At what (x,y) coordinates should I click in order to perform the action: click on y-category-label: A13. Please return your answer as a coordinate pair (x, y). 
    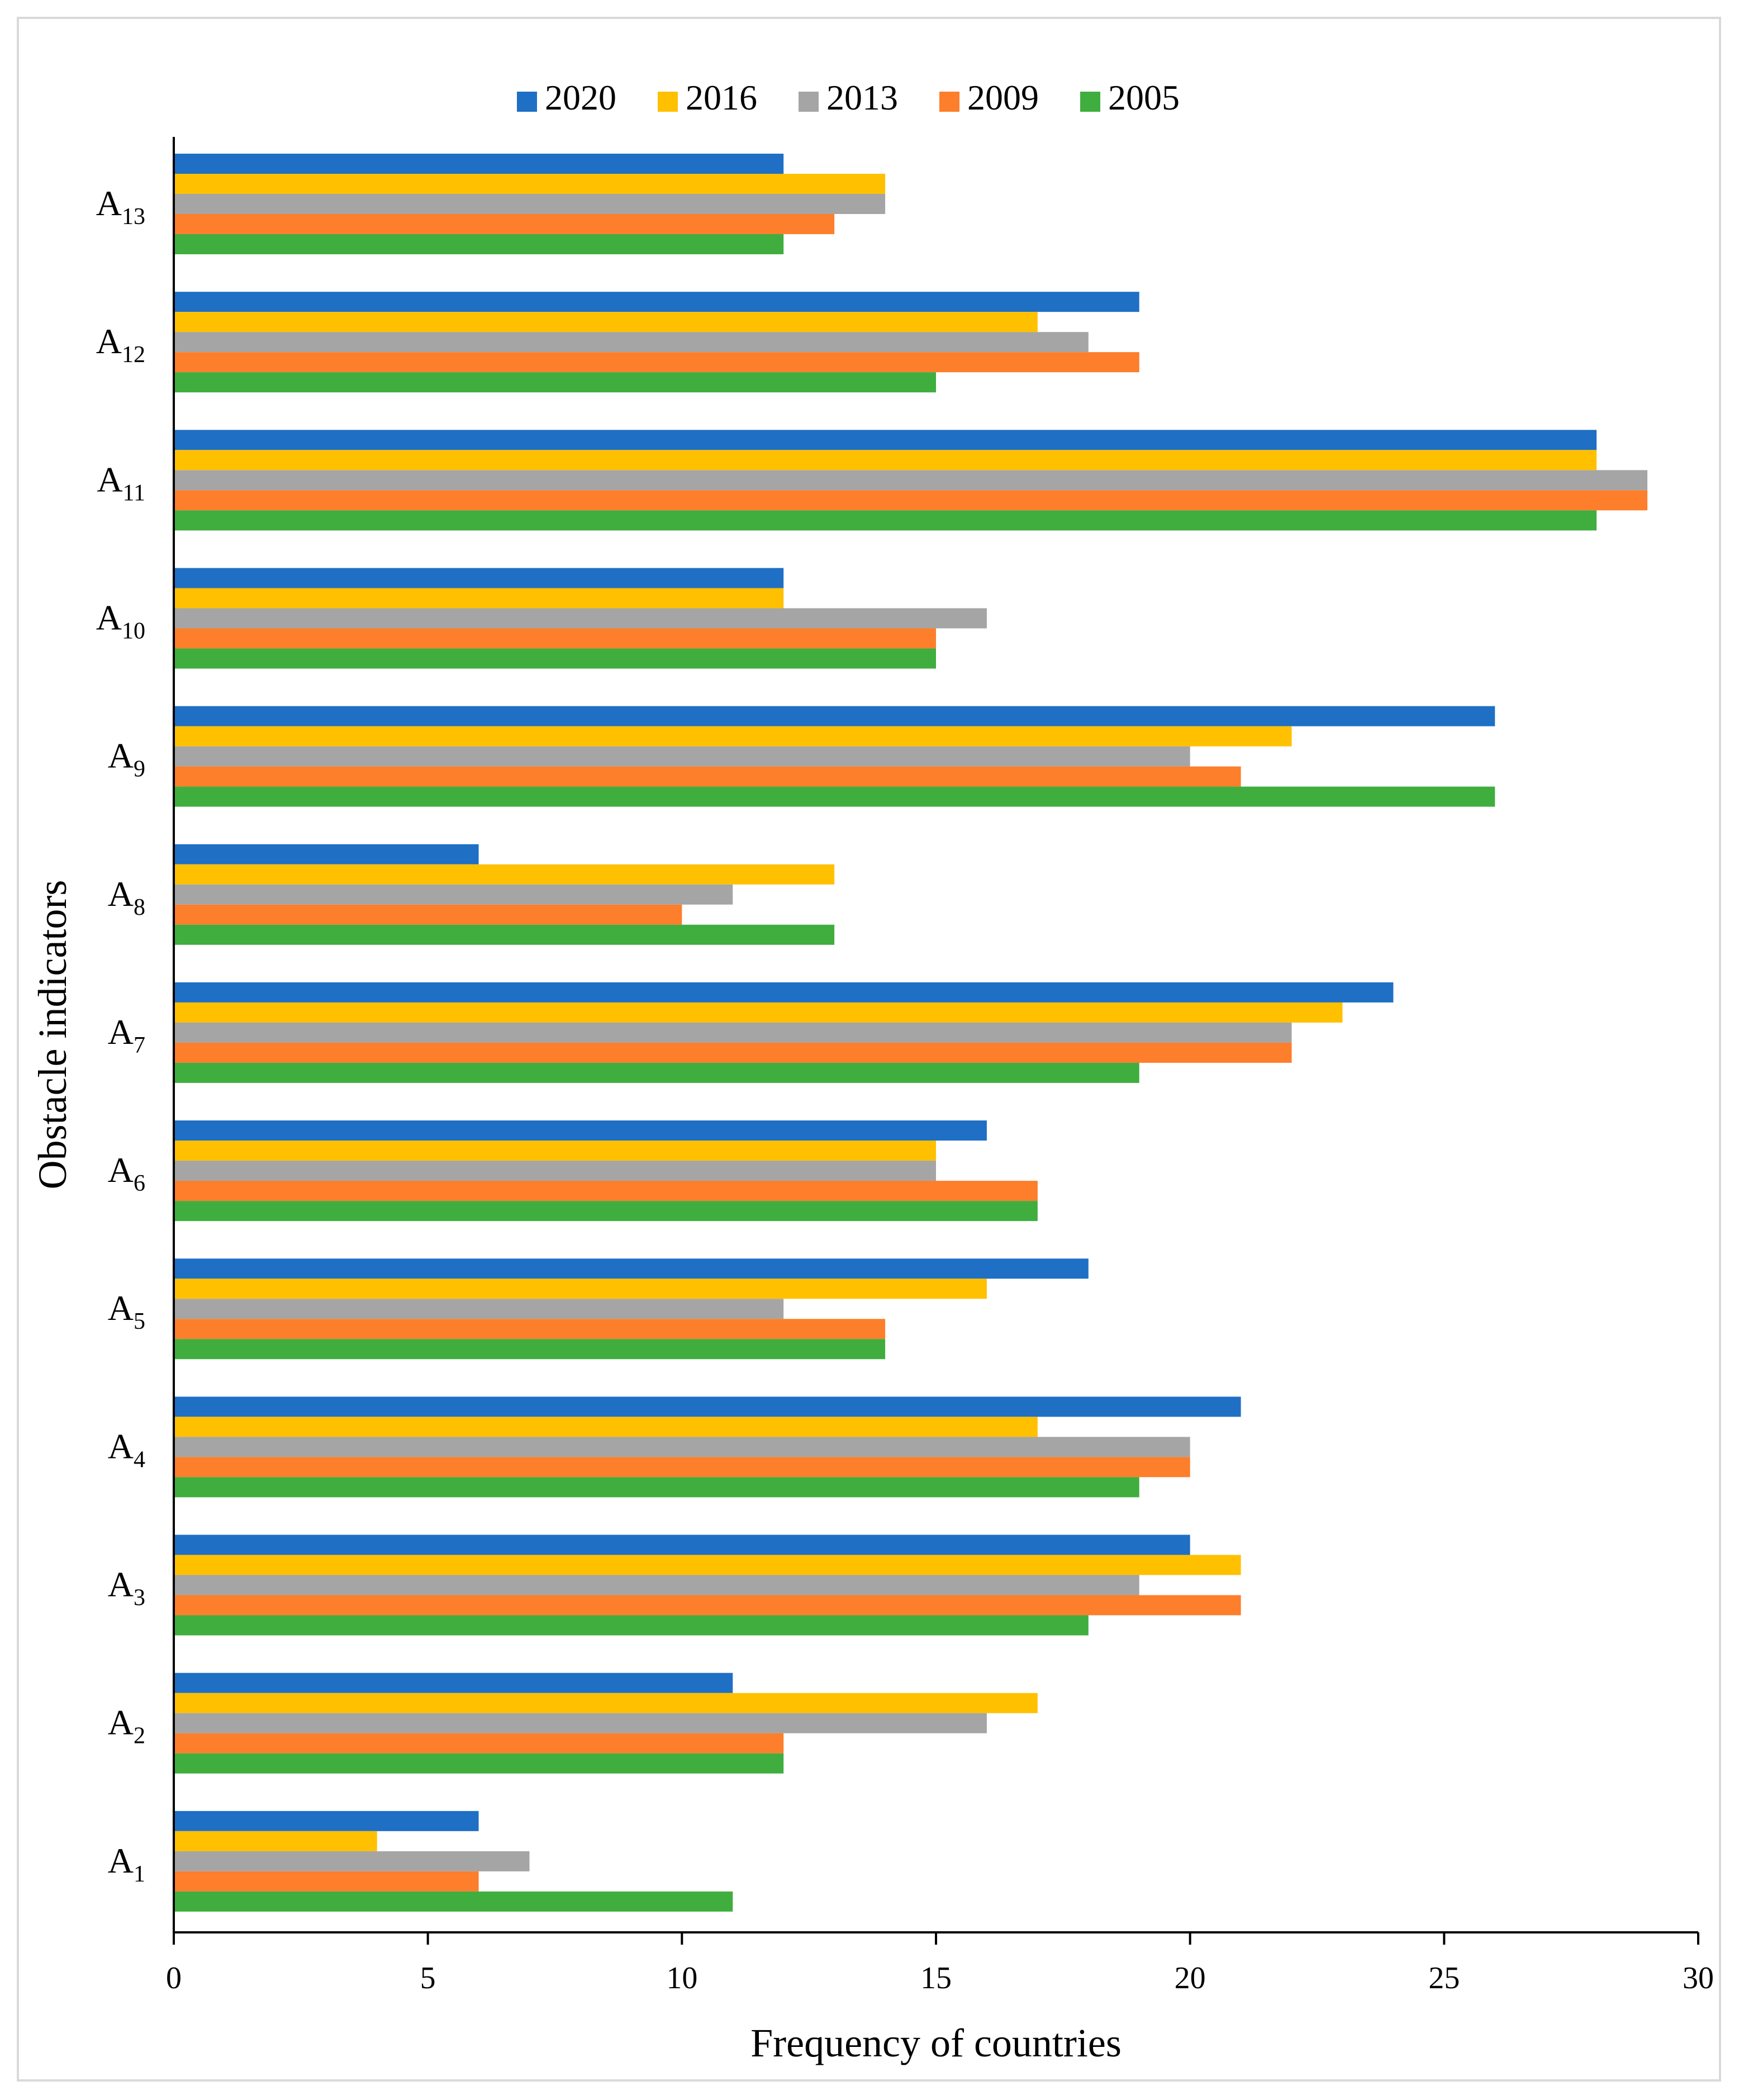
    Looking at the image, I should click on (120, 206).